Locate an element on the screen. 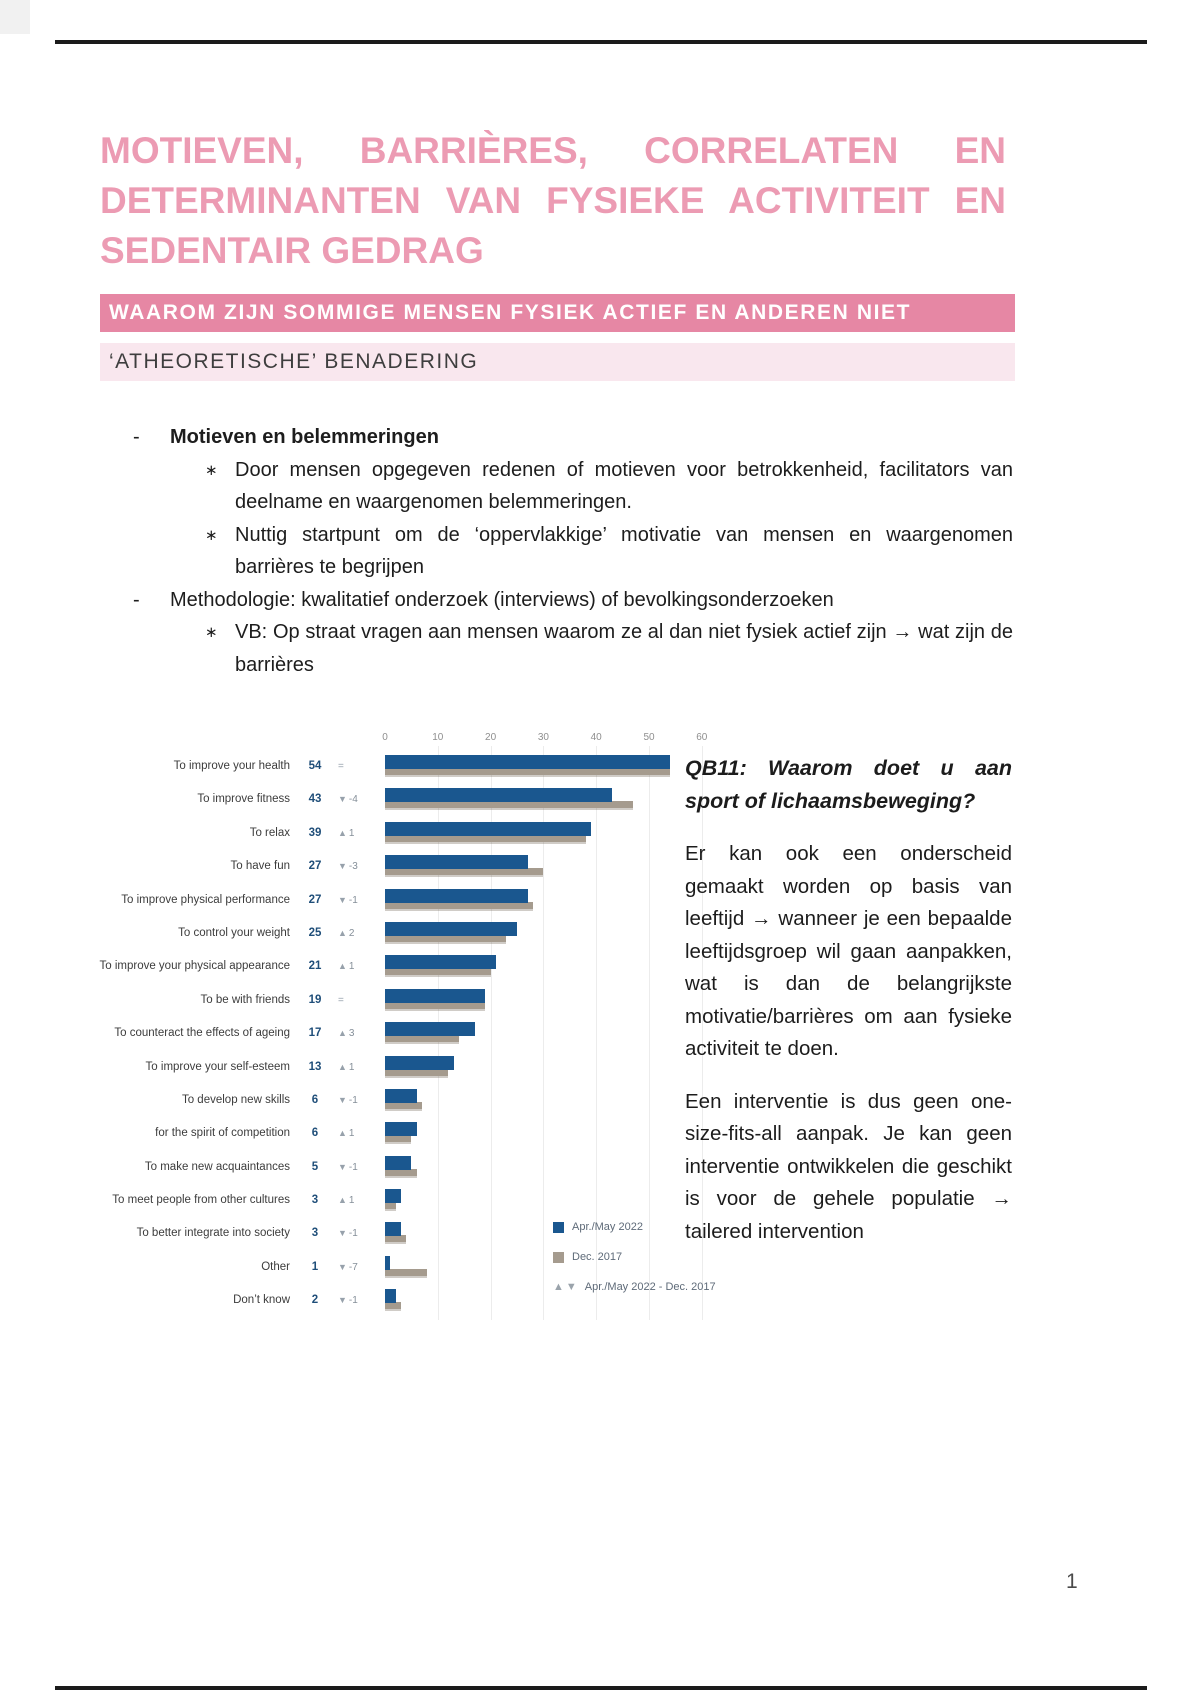 The height and width of the screenshot is (1700, 1200). delta-value: 2 is located at coordinates (351, 933).